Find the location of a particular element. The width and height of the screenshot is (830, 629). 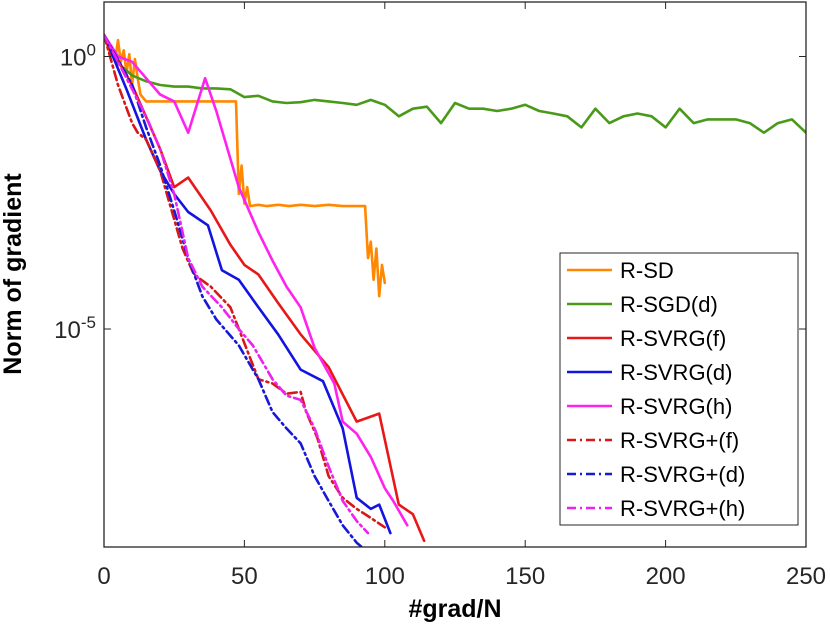

legend-label-r-svrg-h: R-SVRG(h) is located at coordinates (676, 406).